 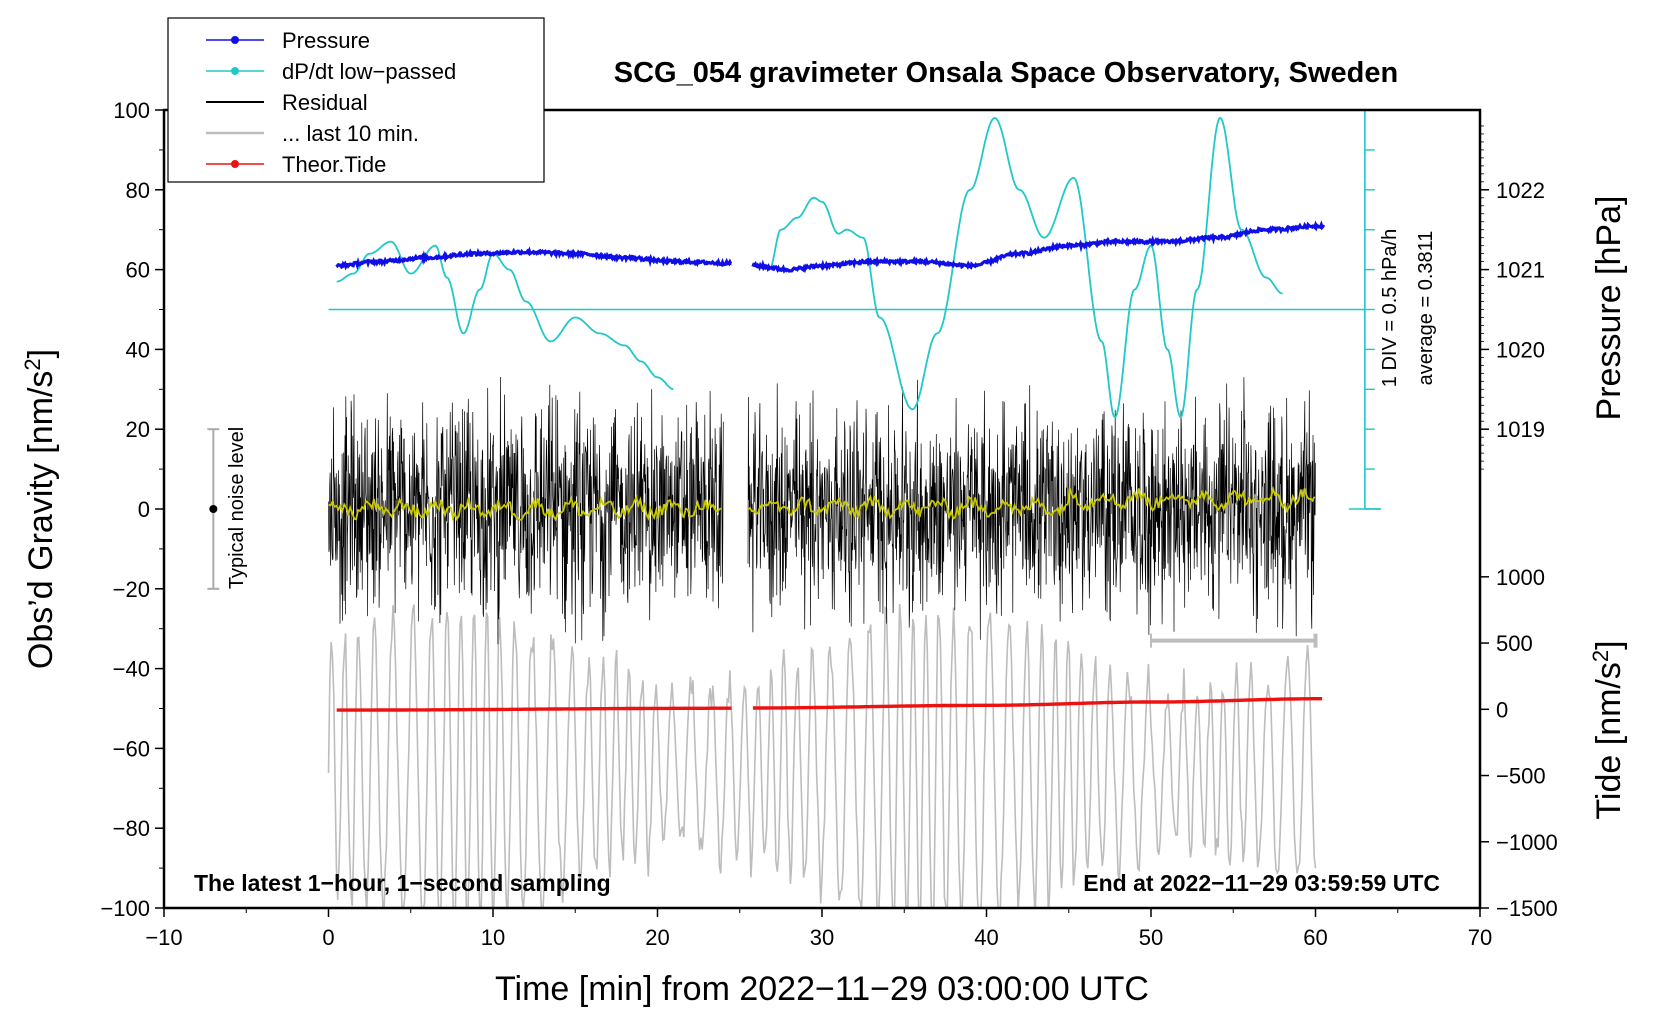 I want to click on legend-label-pressure: Pressure, so click(x=326, y=40).